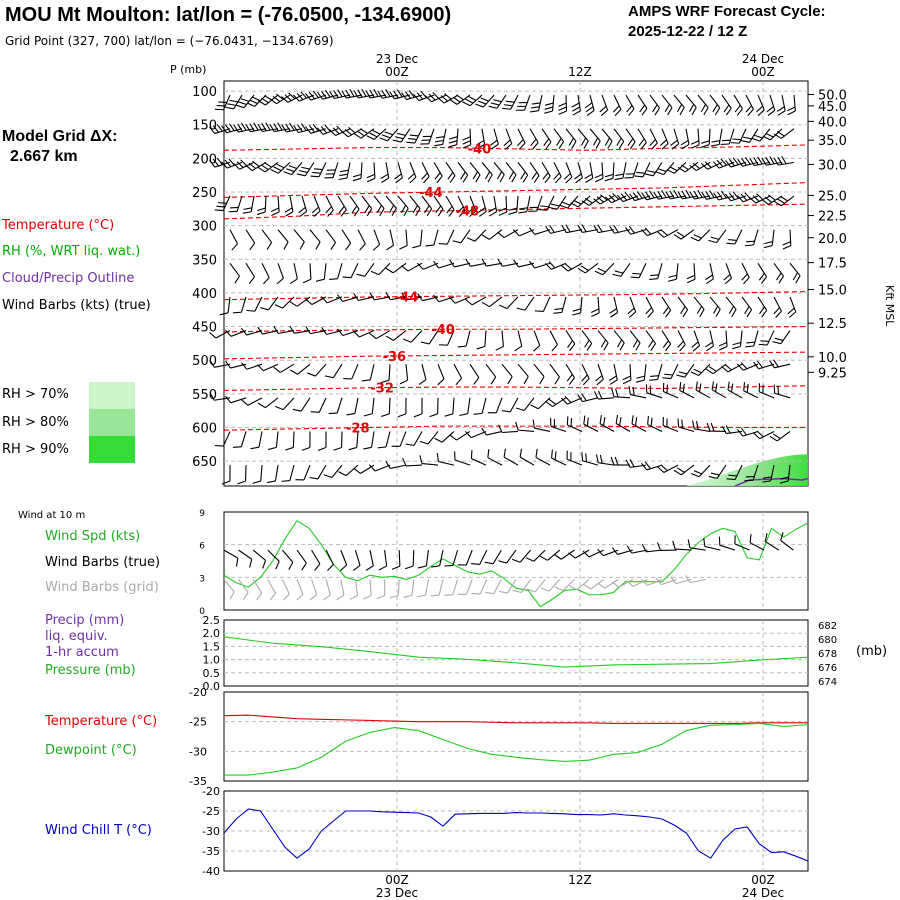  I want to click on forecast-cycle-date: 2025-12-22 / 12 Z, so click(688, 31).